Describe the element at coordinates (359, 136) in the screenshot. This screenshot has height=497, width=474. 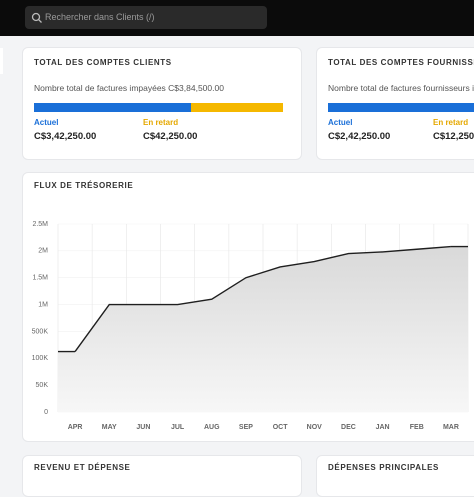
I see `current-value: C$2,42,250.00` at that location.